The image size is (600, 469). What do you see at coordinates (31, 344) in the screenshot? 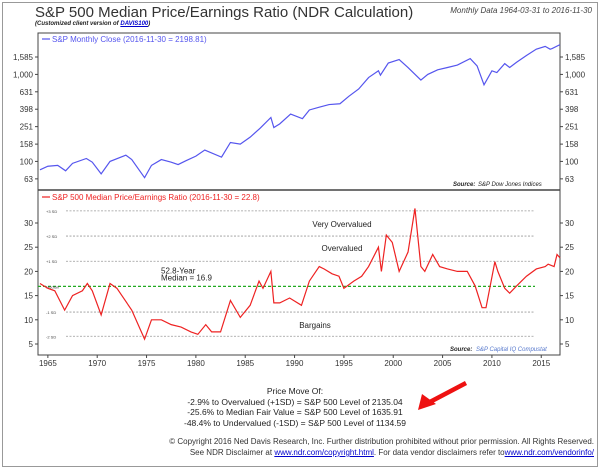
I see `y-tick-label-left: 5` at bounding box center [31, 344].